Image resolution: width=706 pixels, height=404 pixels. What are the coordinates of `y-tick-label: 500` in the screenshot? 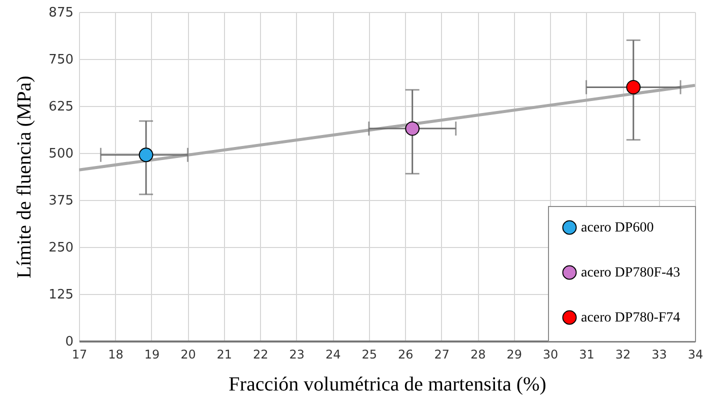 It's located at (61, 154).